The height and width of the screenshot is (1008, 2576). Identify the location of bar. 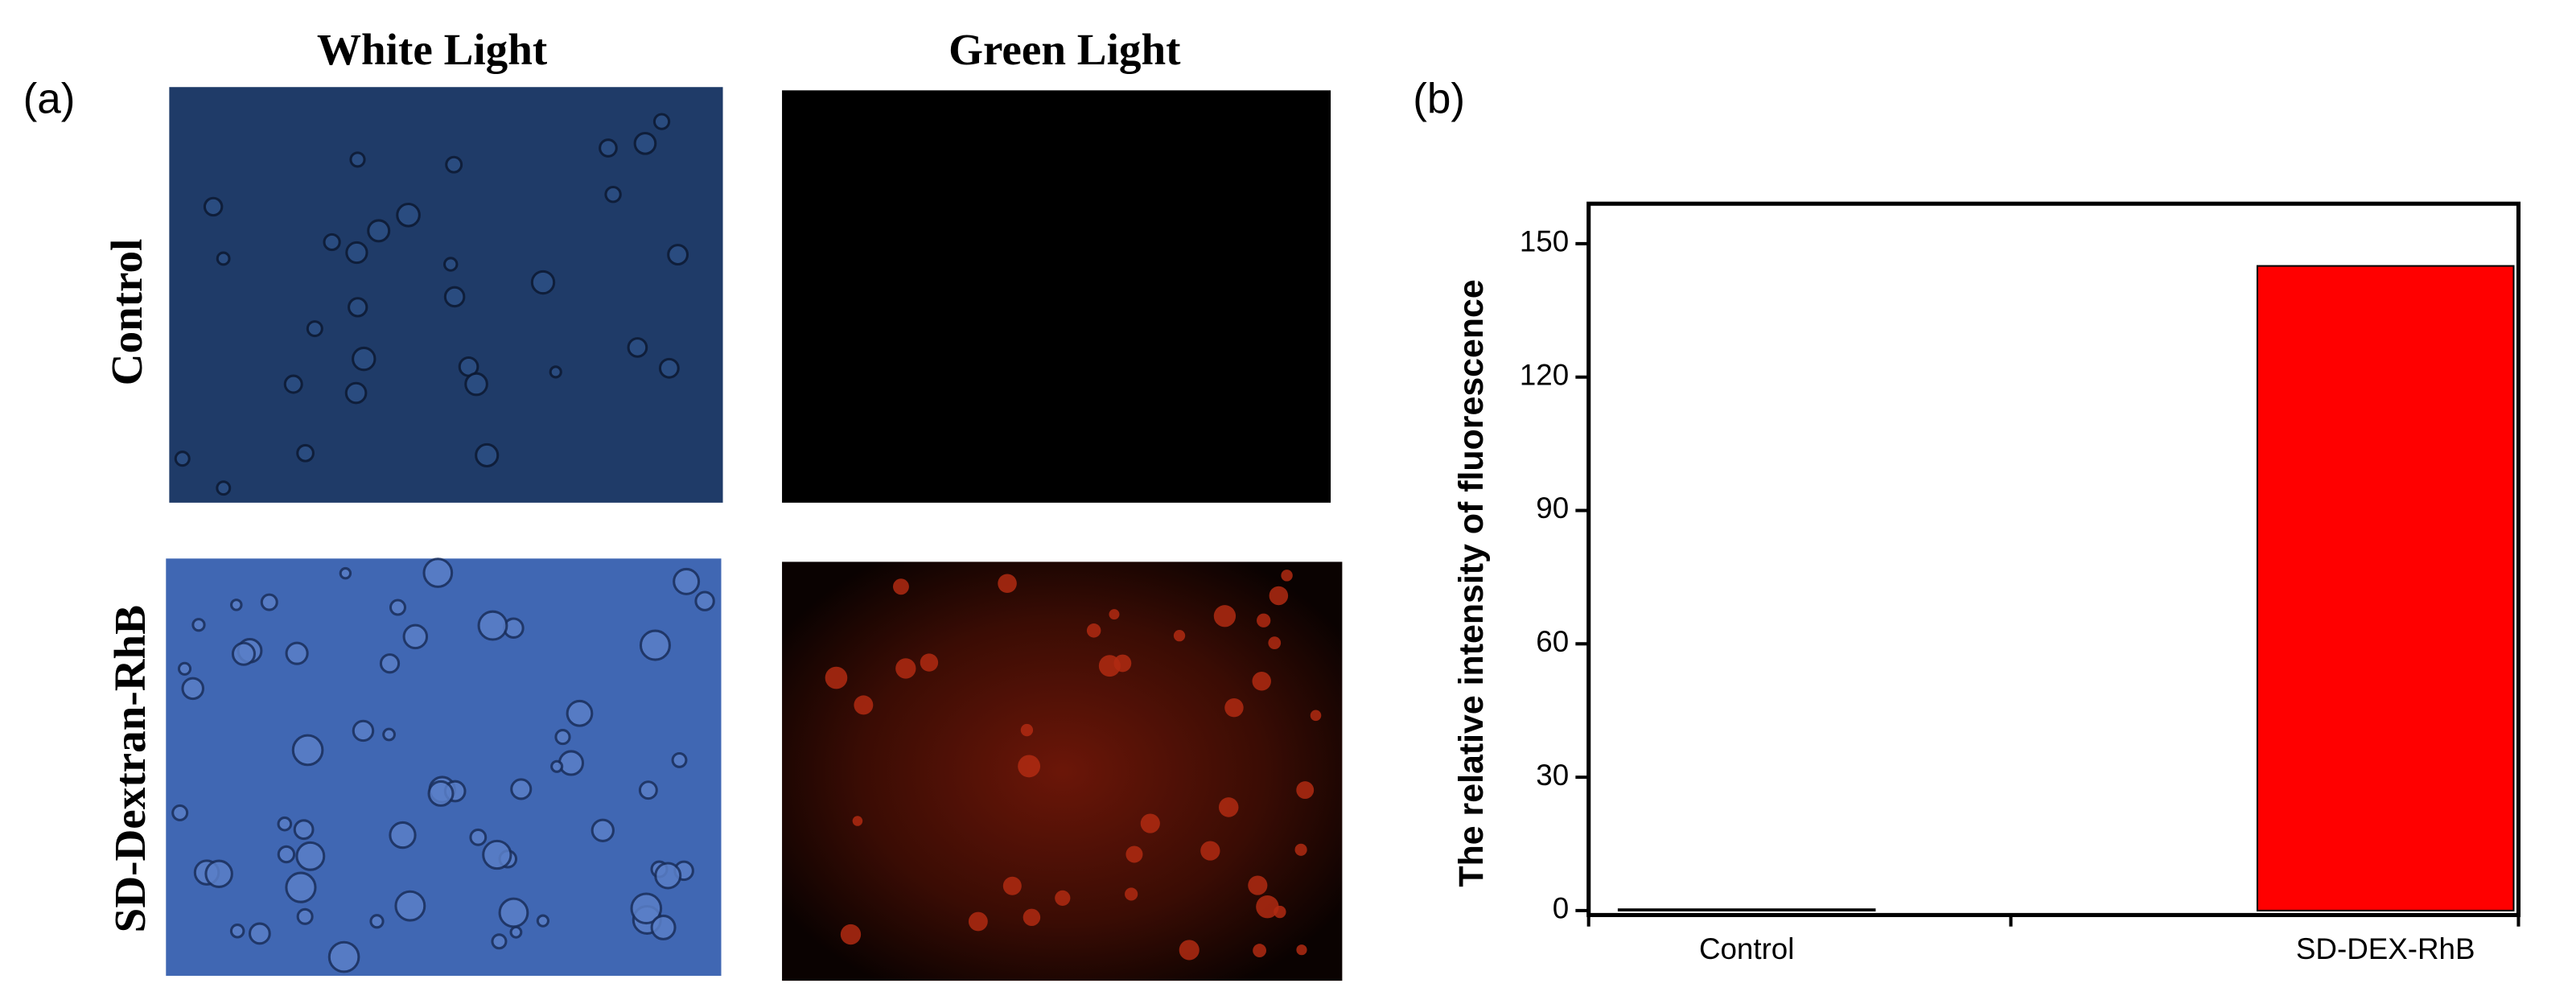
(1746, 910).